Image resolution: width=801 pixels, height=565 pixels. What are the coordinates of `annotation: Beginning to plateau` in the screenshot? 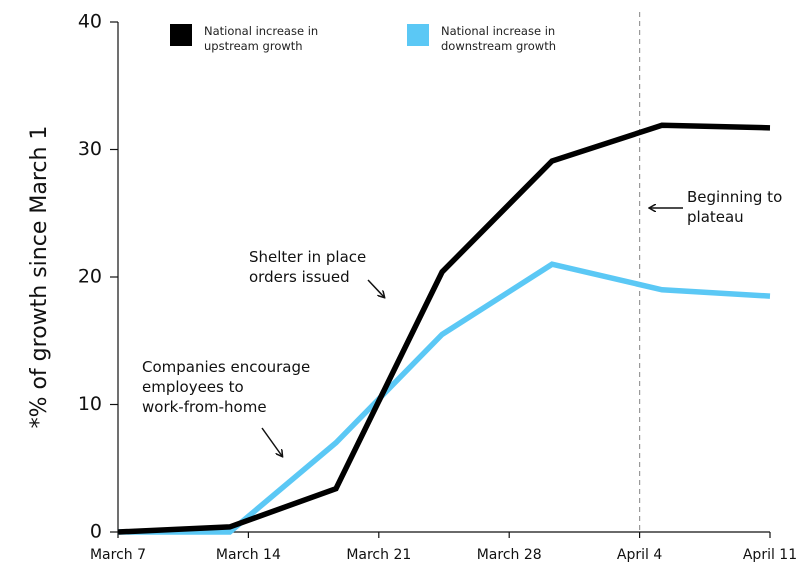 It's located at (734, 207).